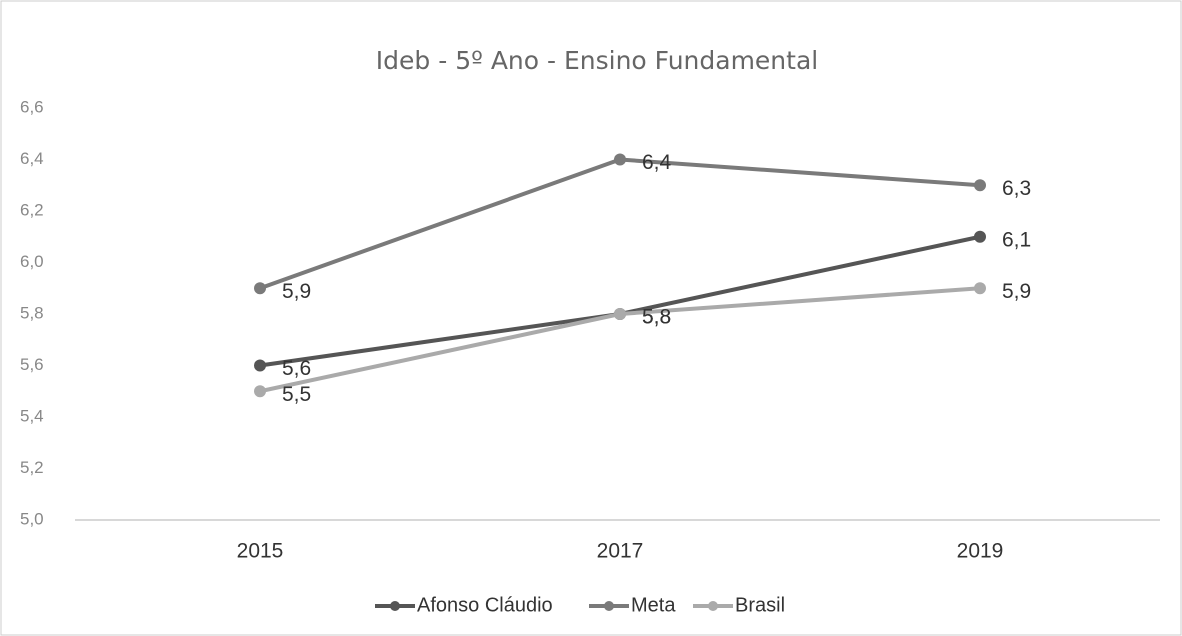  I want to click on y-tick-label: 6,6, so click(32, 106).